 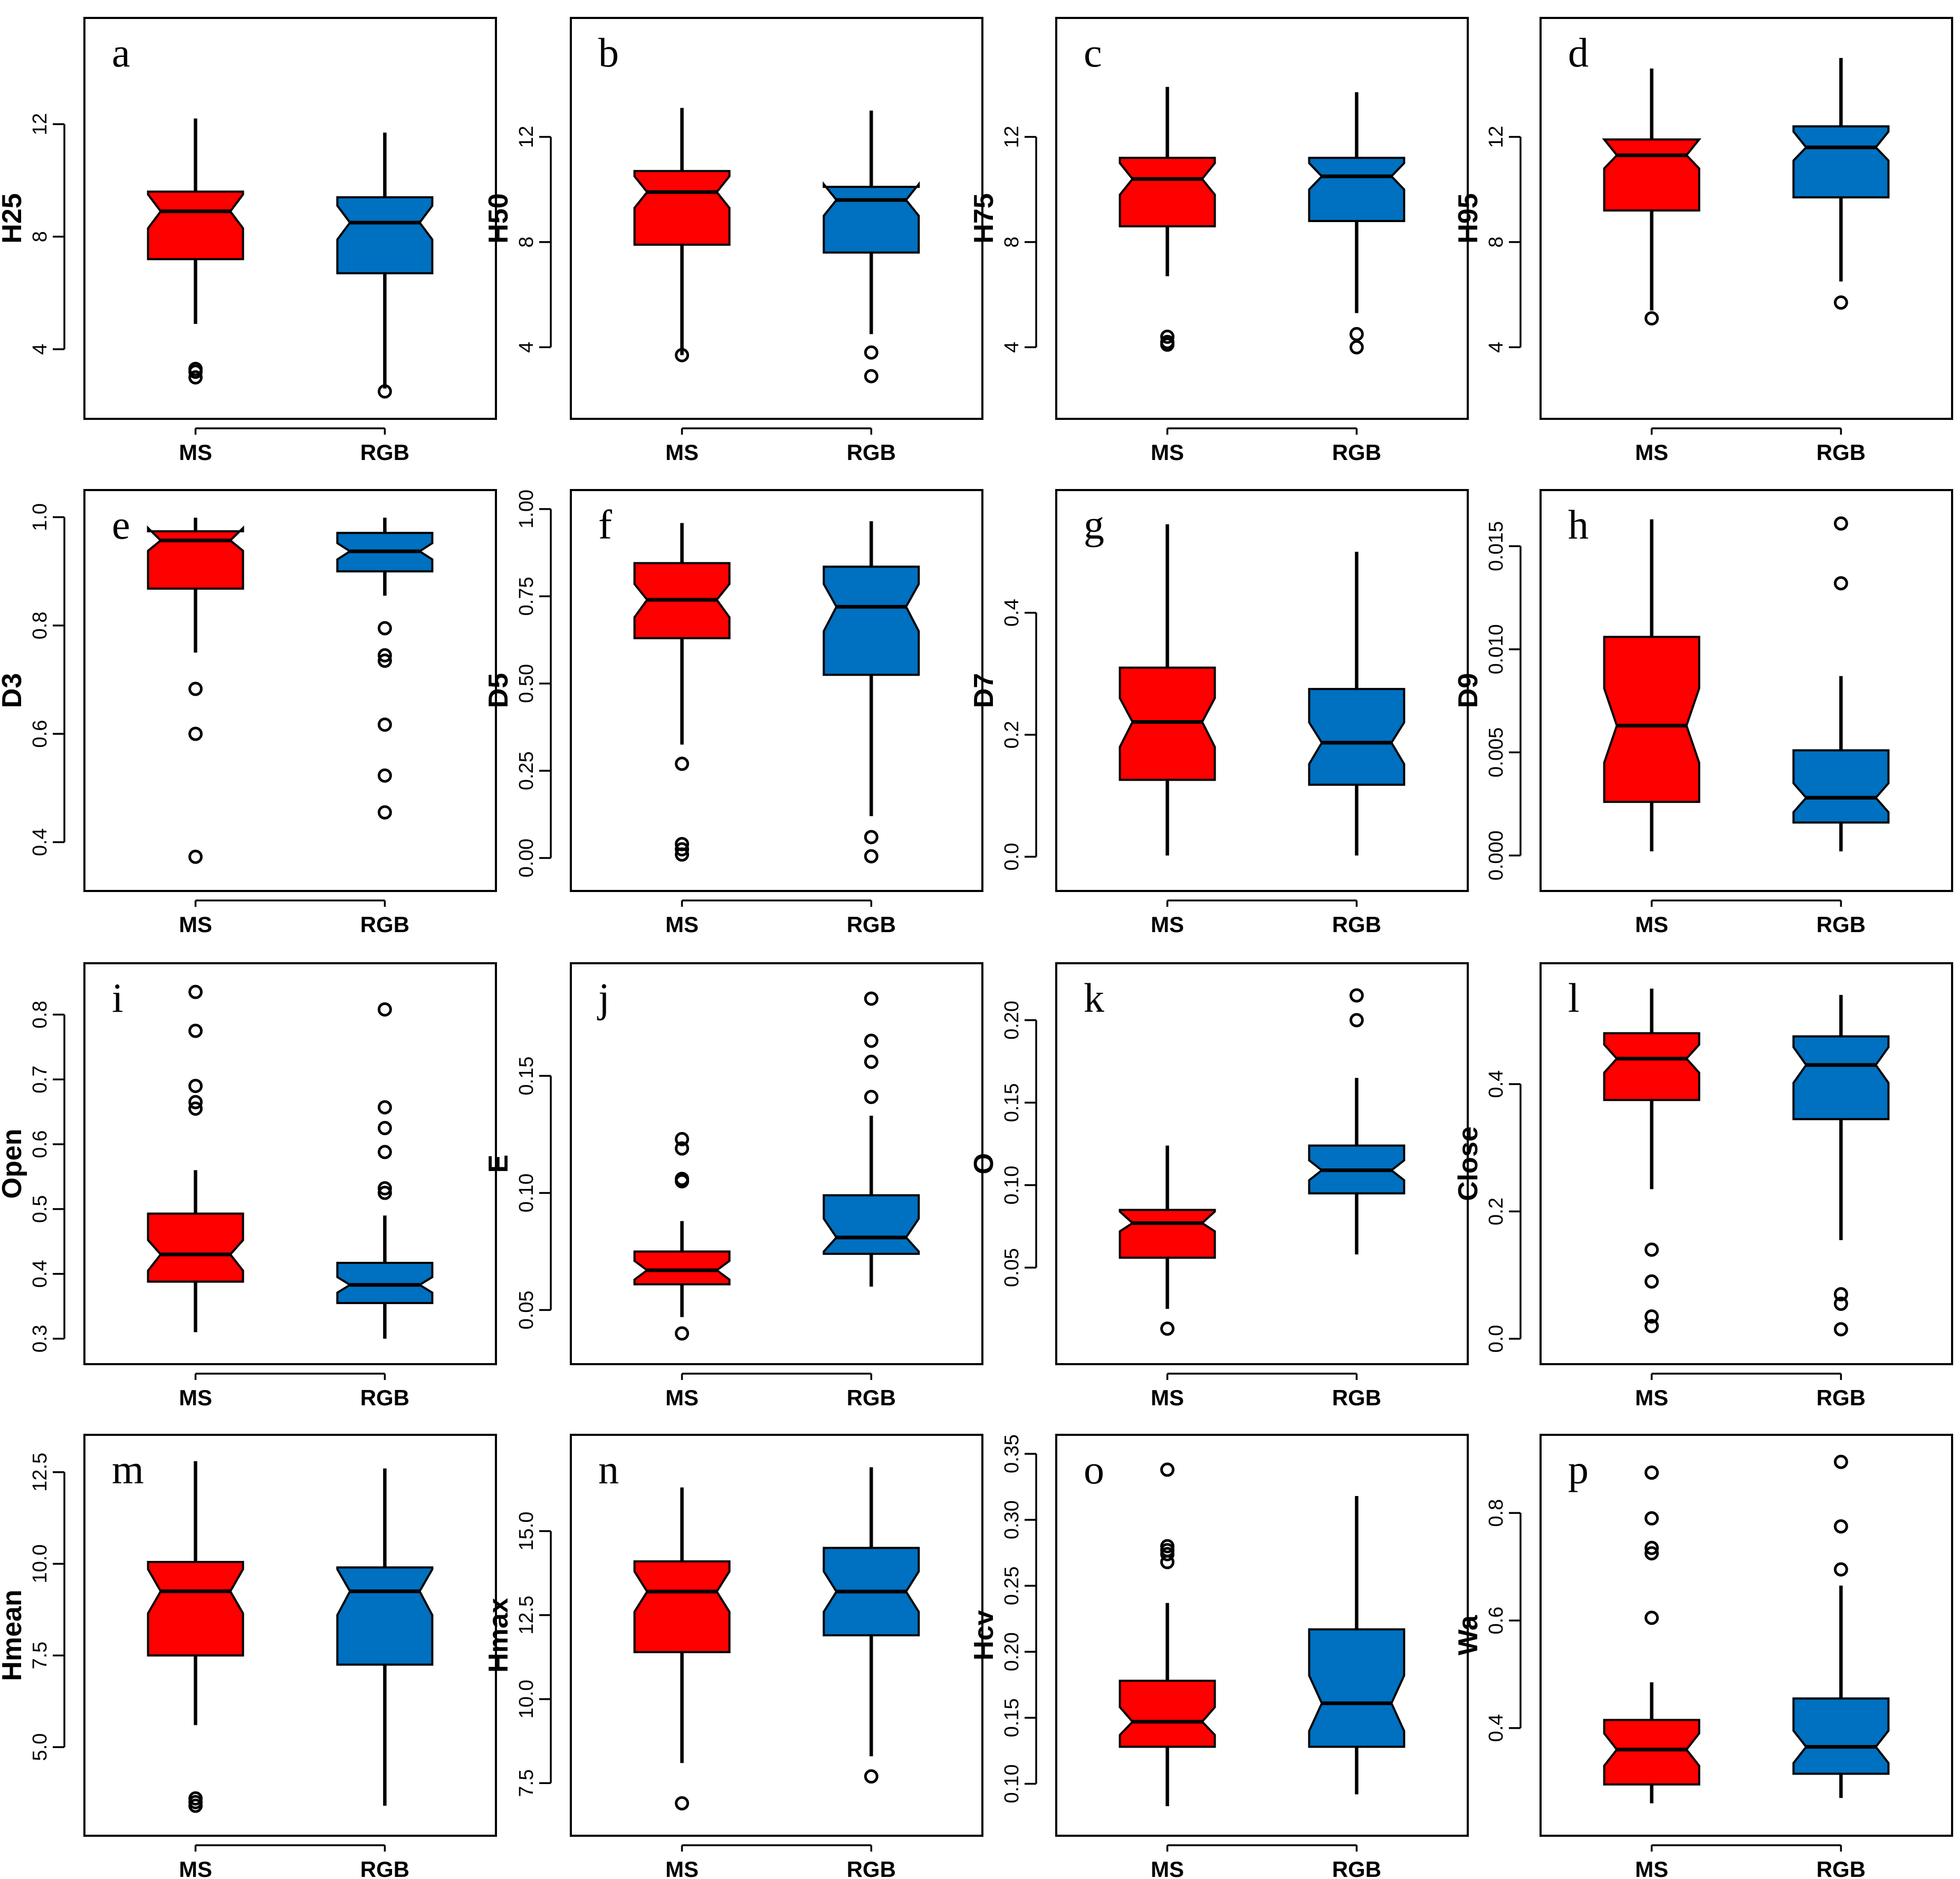 I want to click on y-tick-label: 0.25, so click(x=1012, y=1585).